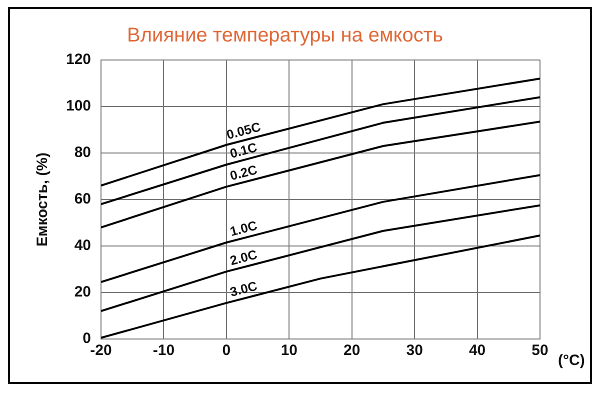 This screenshot has width=600, height=393. I want to click on x-tick-label: 30, so click(414, 351).